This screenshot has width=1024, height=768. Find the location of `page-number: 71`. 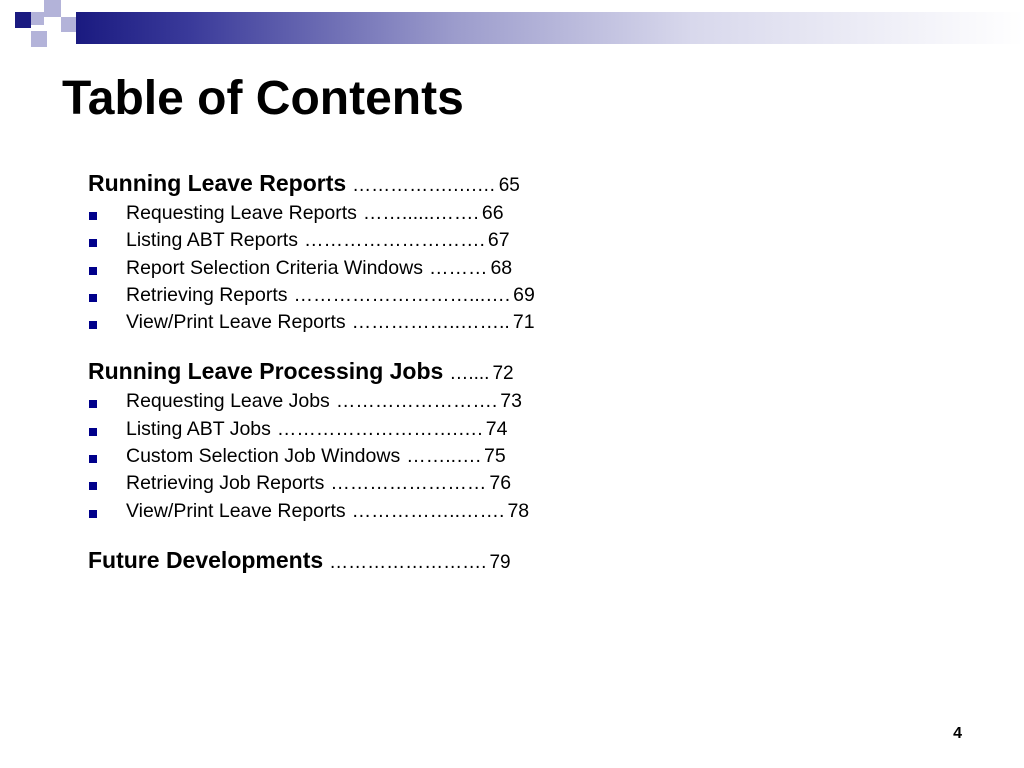

page-number: 71 is located at coordinates (523, 322).